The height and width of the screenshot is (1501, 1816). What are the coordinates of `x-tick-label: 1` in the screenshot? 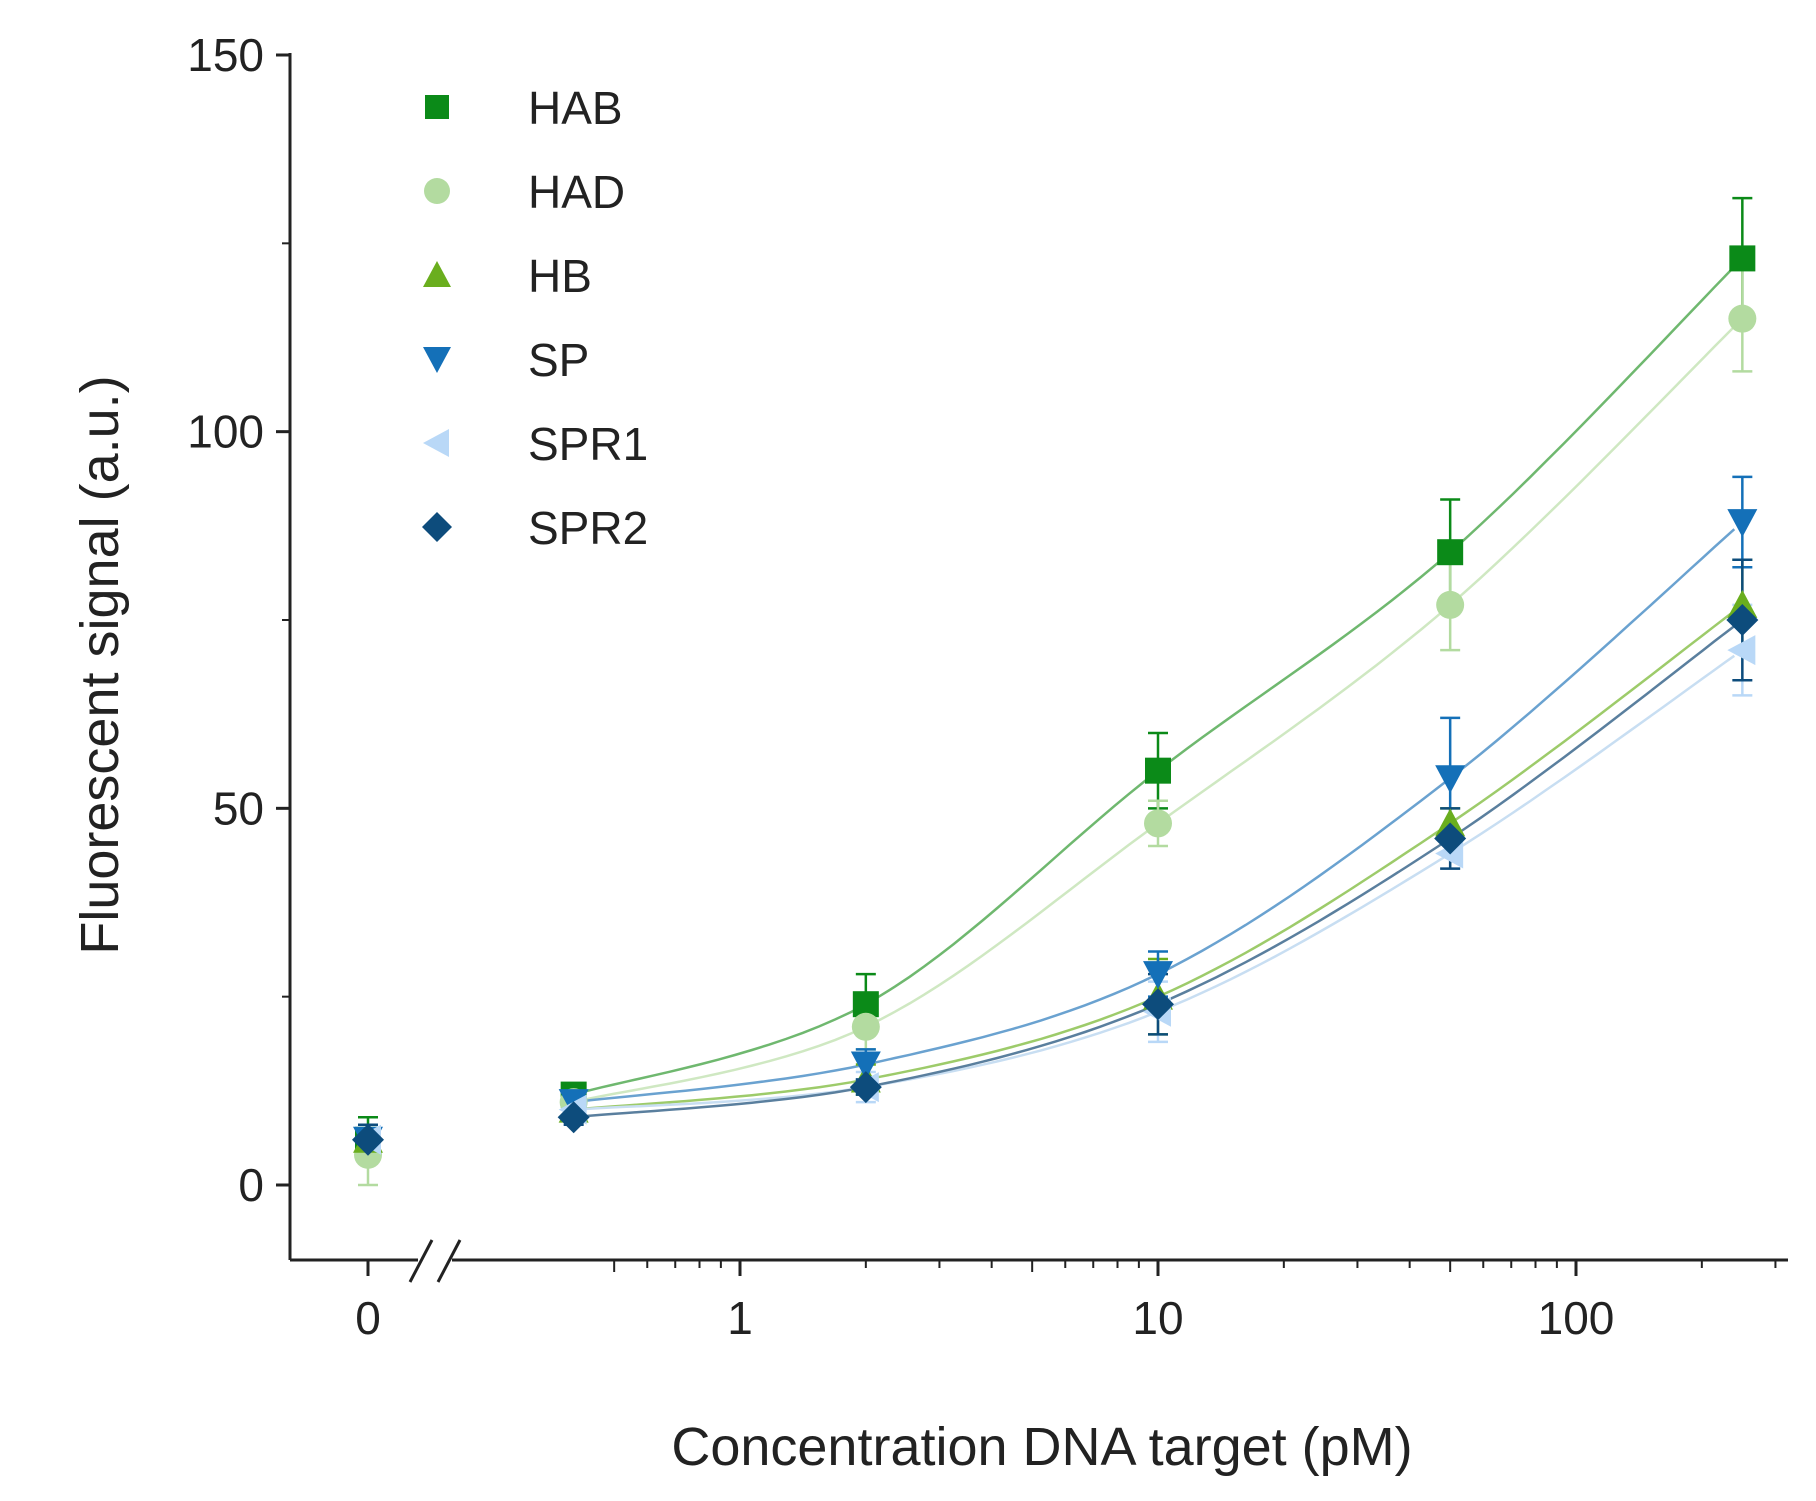 It's located at (740, 1318).